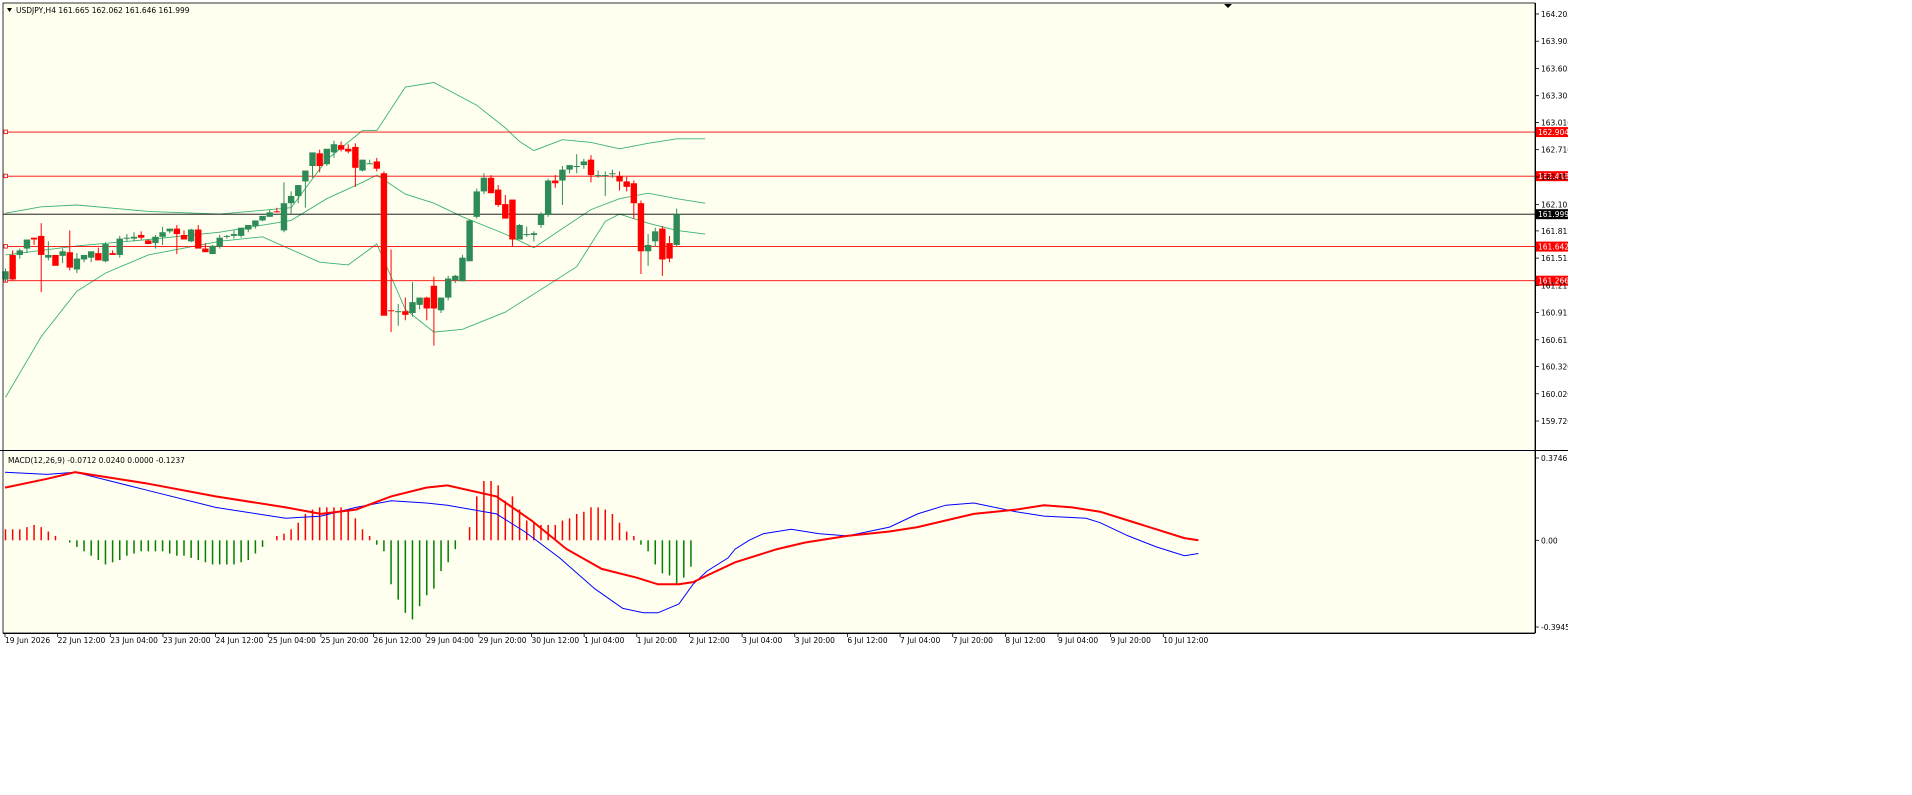  Describe the element at coordinates (292, 640) in the screenshot. I see `time-axis-label: 25 Jun 04:00` at that location.